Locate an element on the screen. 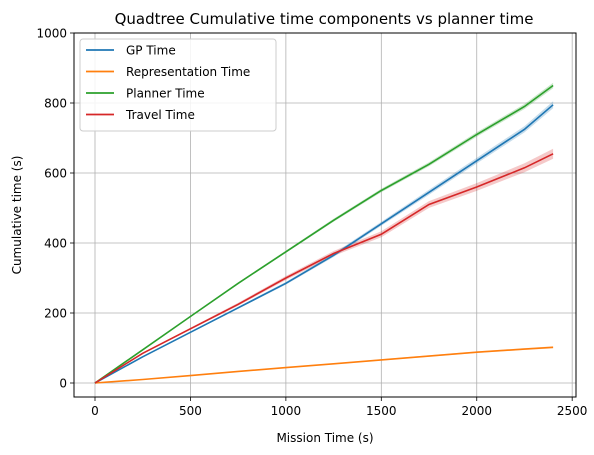  x-tick-label: 1000 is located at coordinates (286, 411).